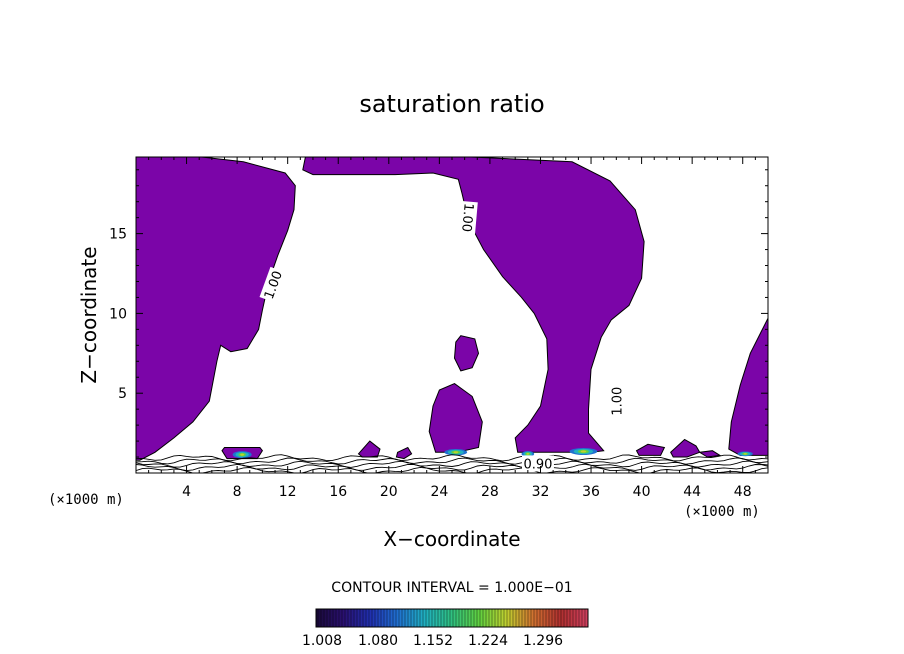  I want to click on colorbar-labels: 1.008 1.080 1.152 1.224 1.296, so click(432, 641).